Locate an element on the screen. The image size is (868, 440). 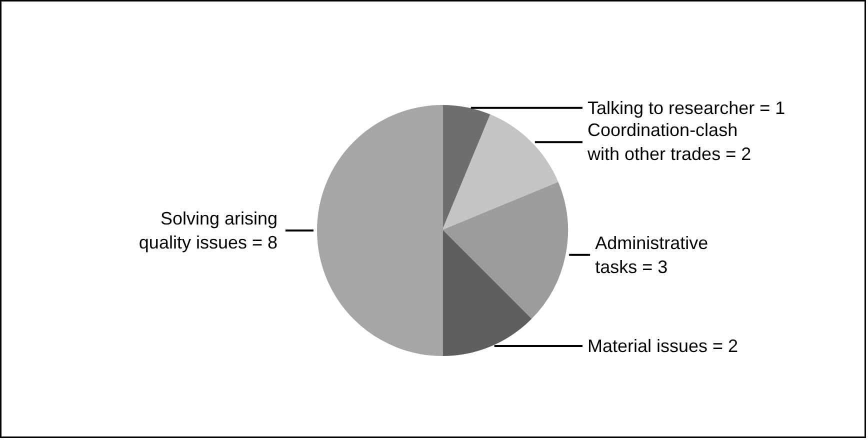
slice-label: Talking to researcher = 1 is located at coordinates (687, 108).